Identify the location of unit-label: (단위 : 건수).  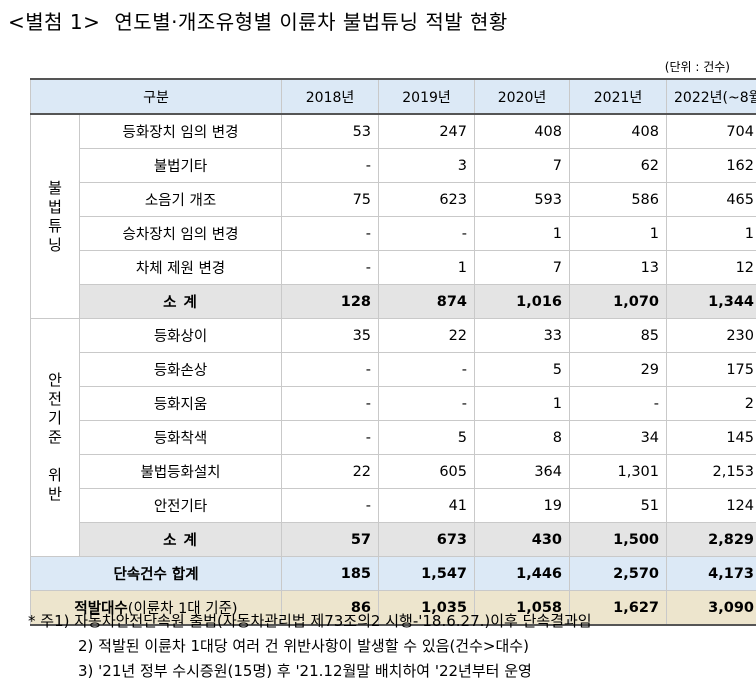
(697, 67).